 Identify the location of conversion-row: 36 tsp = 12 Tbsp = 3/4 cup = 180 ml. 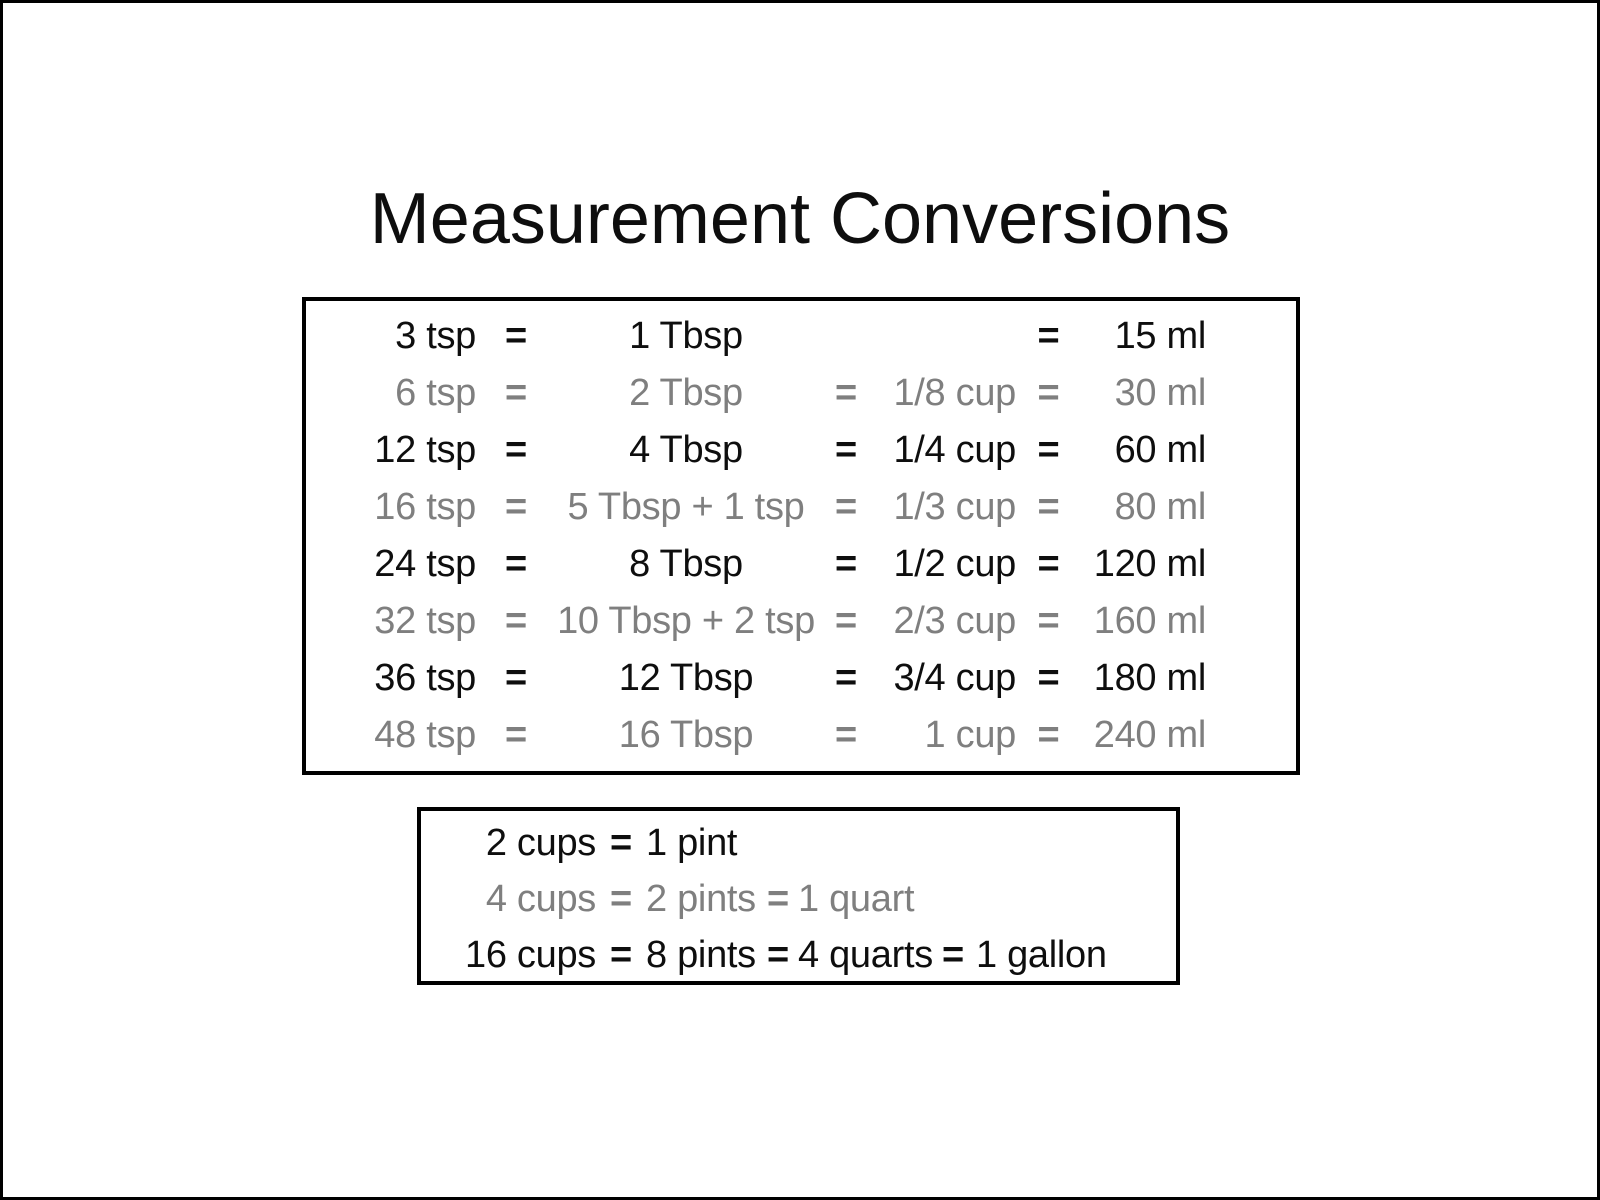
(801, 678).